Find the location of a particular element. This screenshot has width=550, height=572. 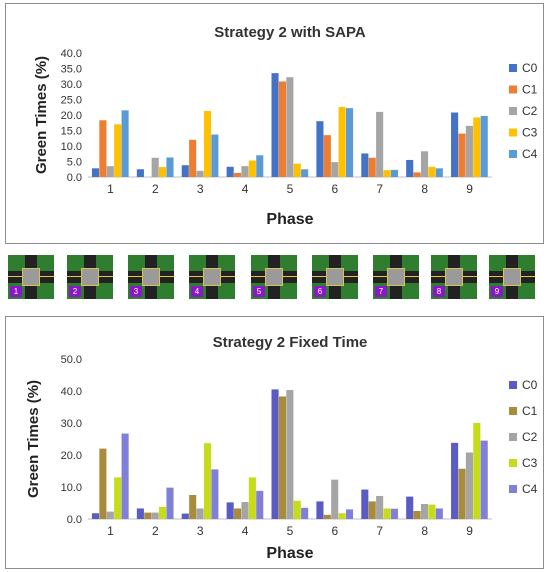

phase-diagram-5: 5 is located at coordinates (274, 277).